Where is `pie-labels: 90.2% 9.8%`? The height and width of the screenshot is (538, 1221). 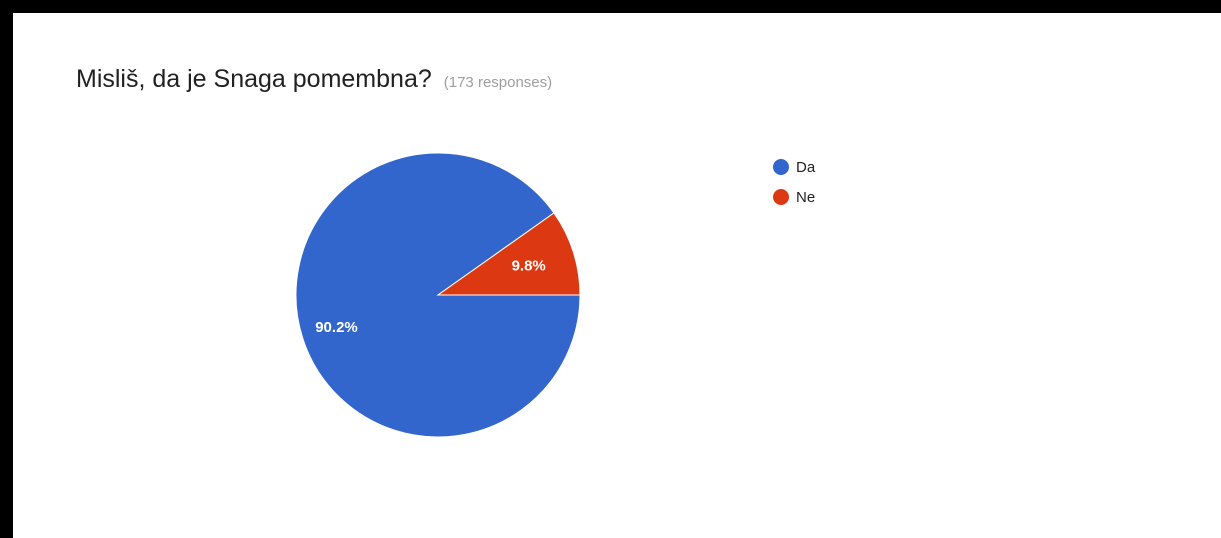
pie-labels: 90.2% 9.8% is located at coordinates (430, 297).